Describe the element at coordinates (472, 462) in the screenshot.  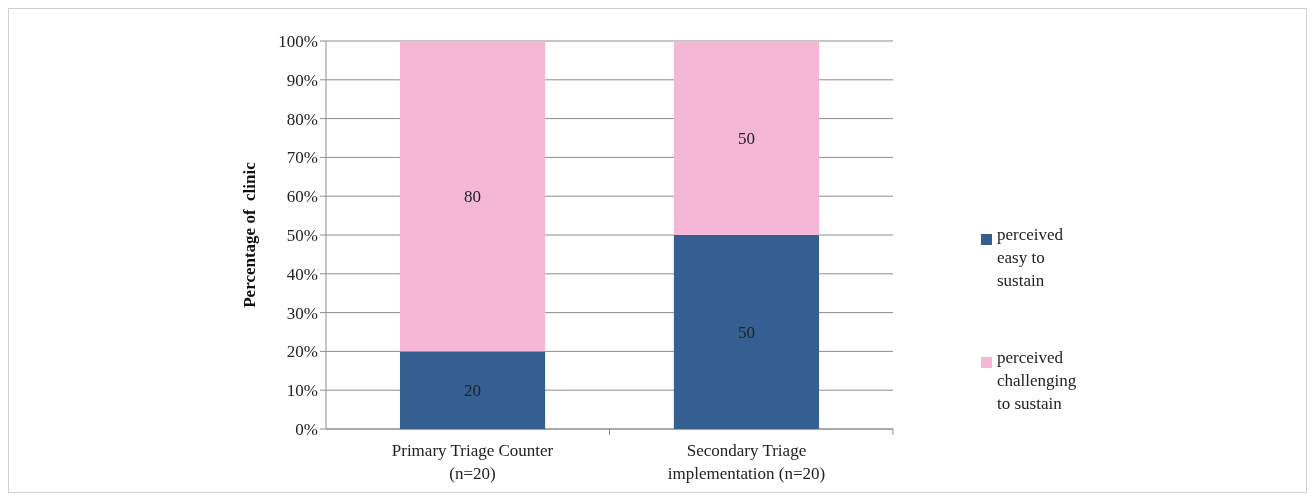
I see `x-tick-label: Primary Triage Counter (n=20)` at that location.